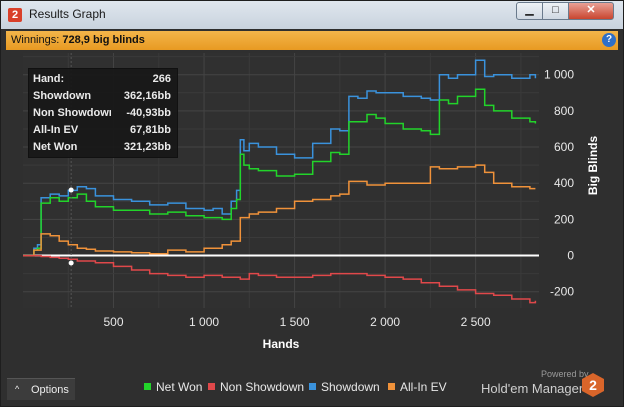  Describe the element at coordinates (103, 40) in the screenshot. I see `winnings-value: 728,9 big blinds` at that location.